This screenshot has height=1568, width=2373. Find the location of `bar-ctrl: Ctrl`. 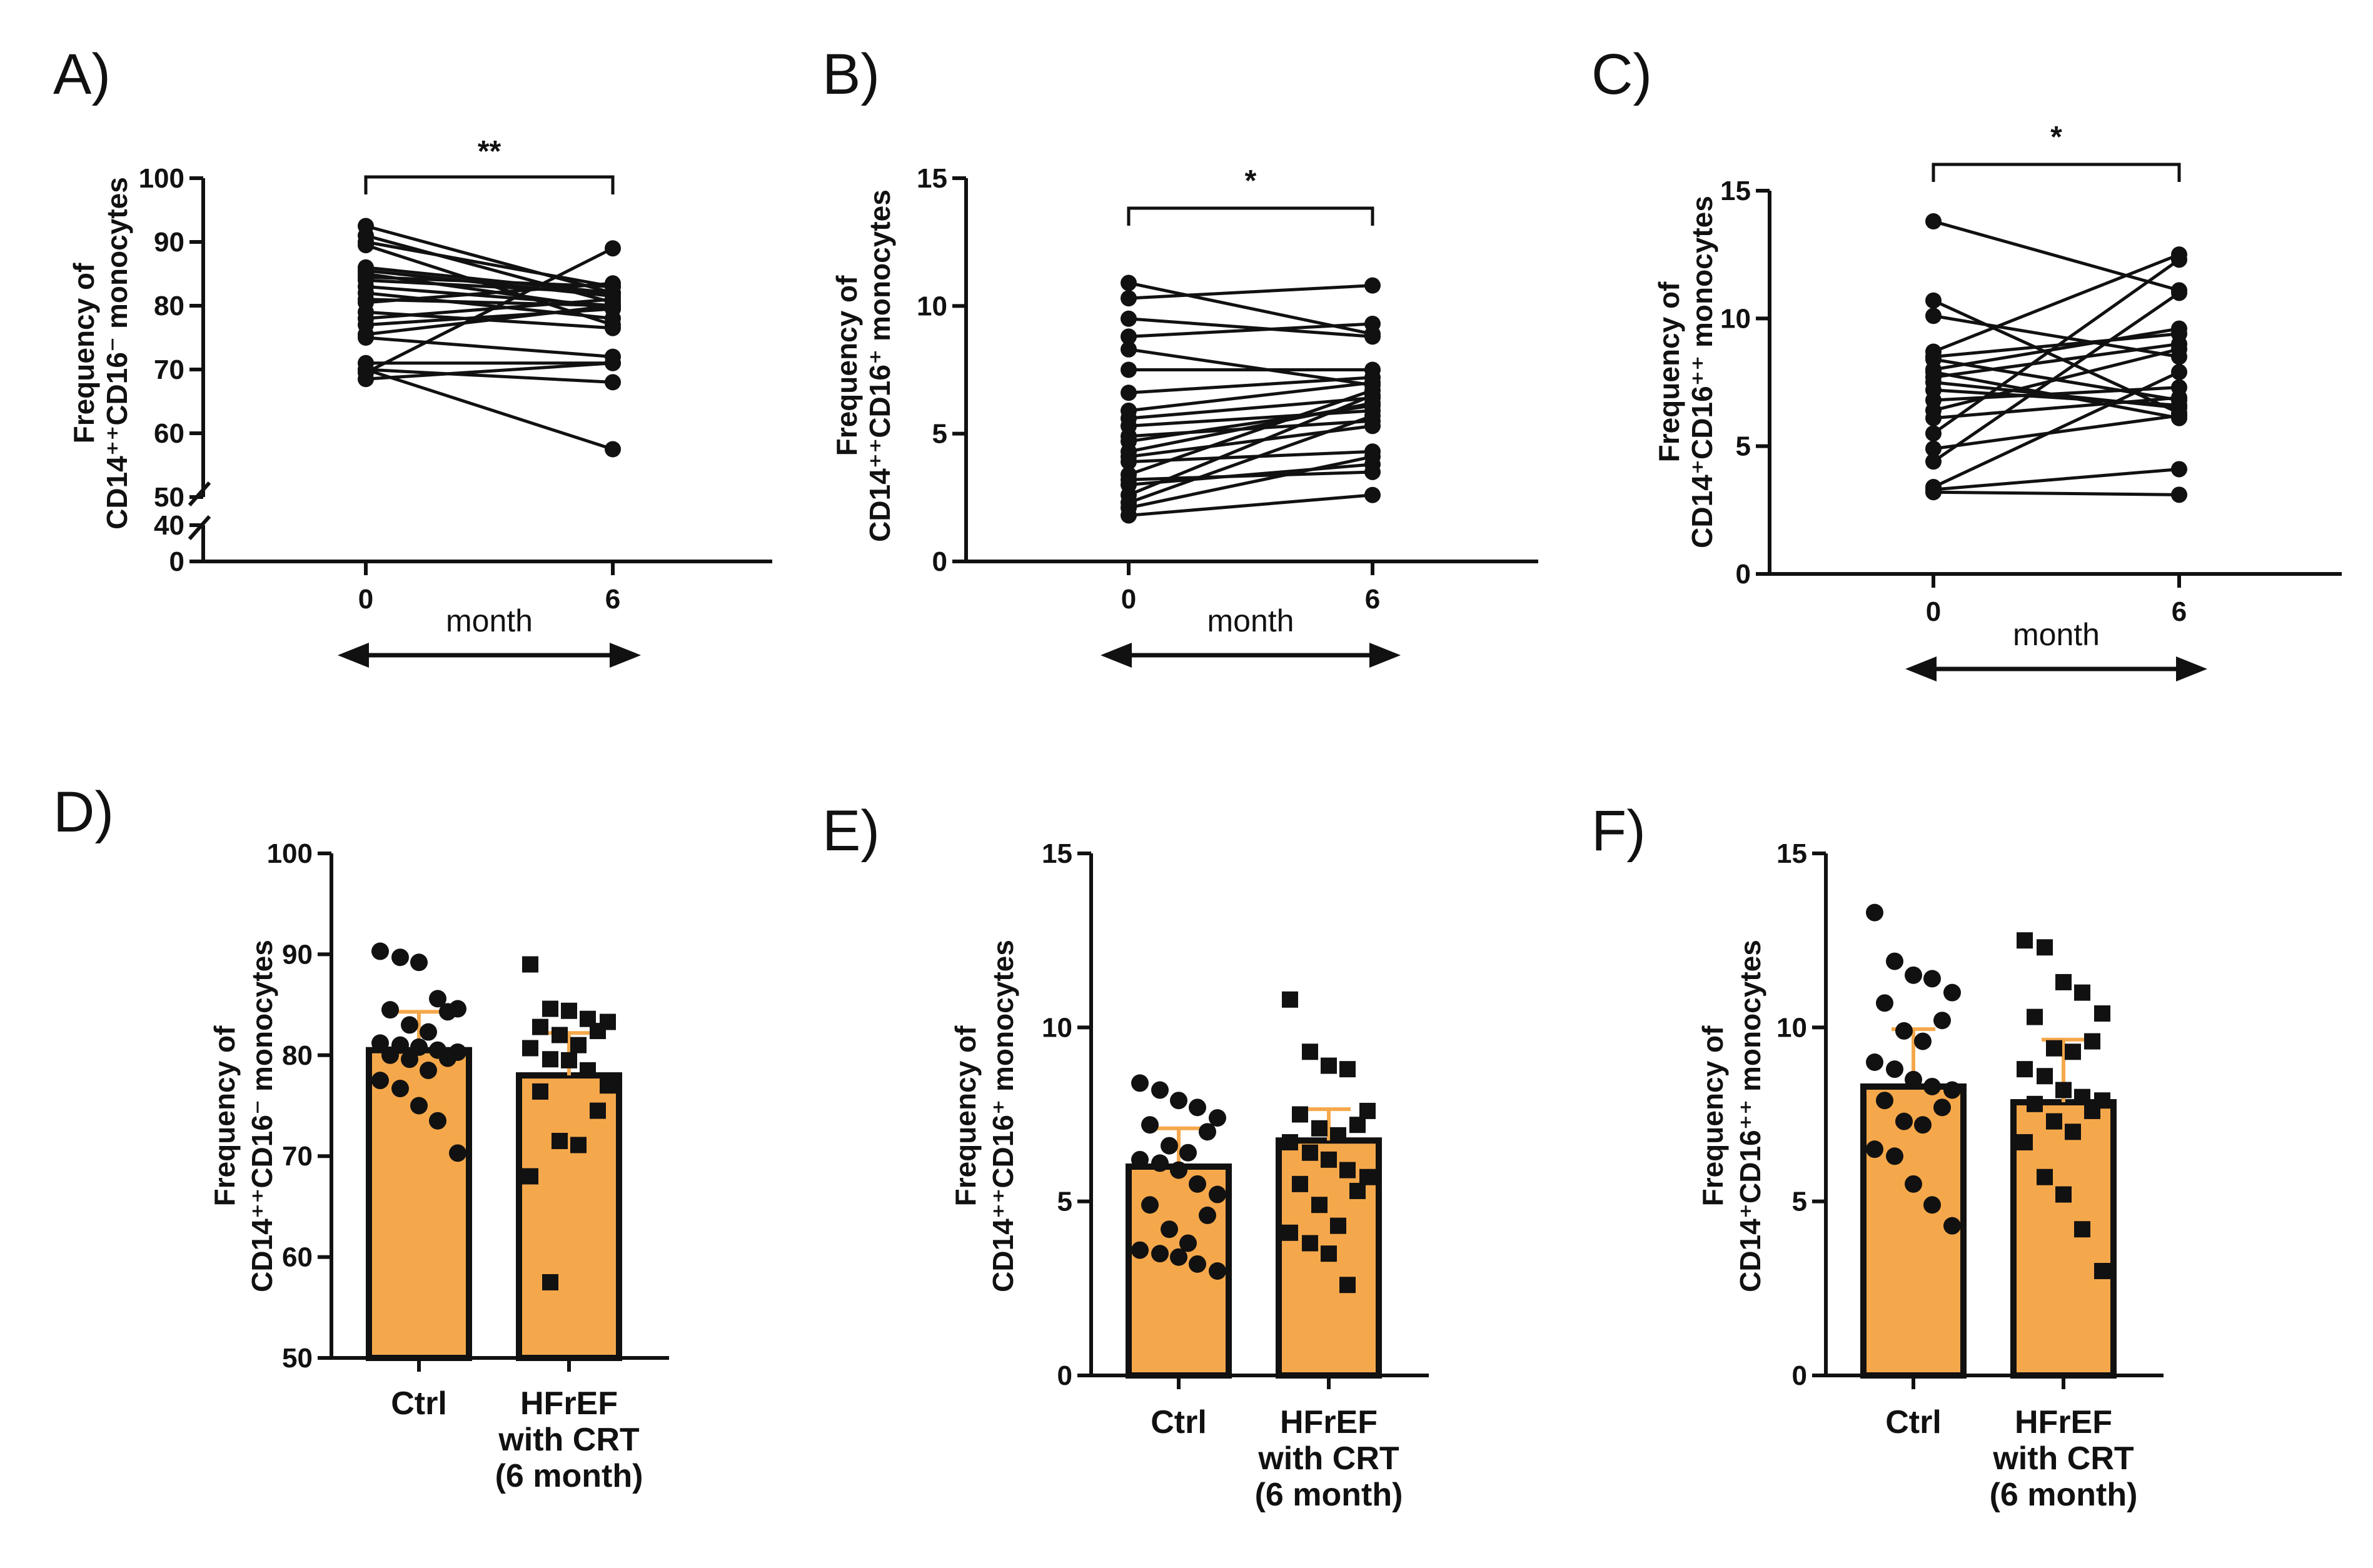

bar-ctrl: Ctrl is located at coordinates (1913, 1171).